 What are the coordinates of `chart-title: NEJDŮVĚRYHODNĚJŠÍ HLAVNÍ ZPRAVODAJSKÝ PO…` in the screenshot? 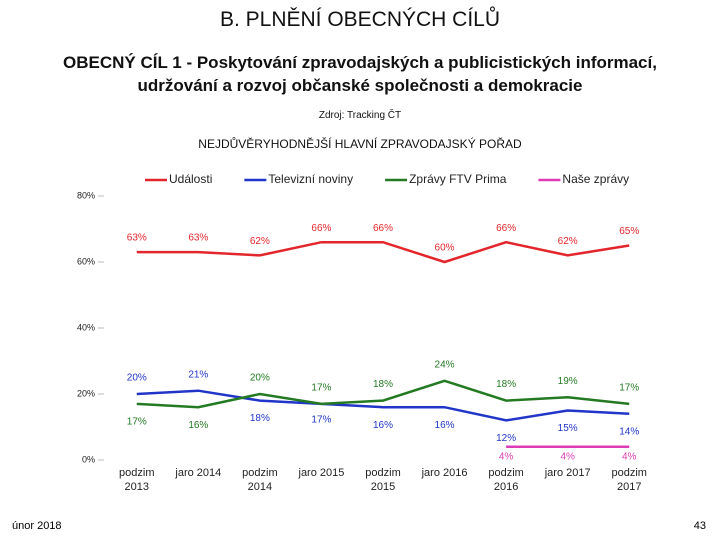 It's located at (360, 144).